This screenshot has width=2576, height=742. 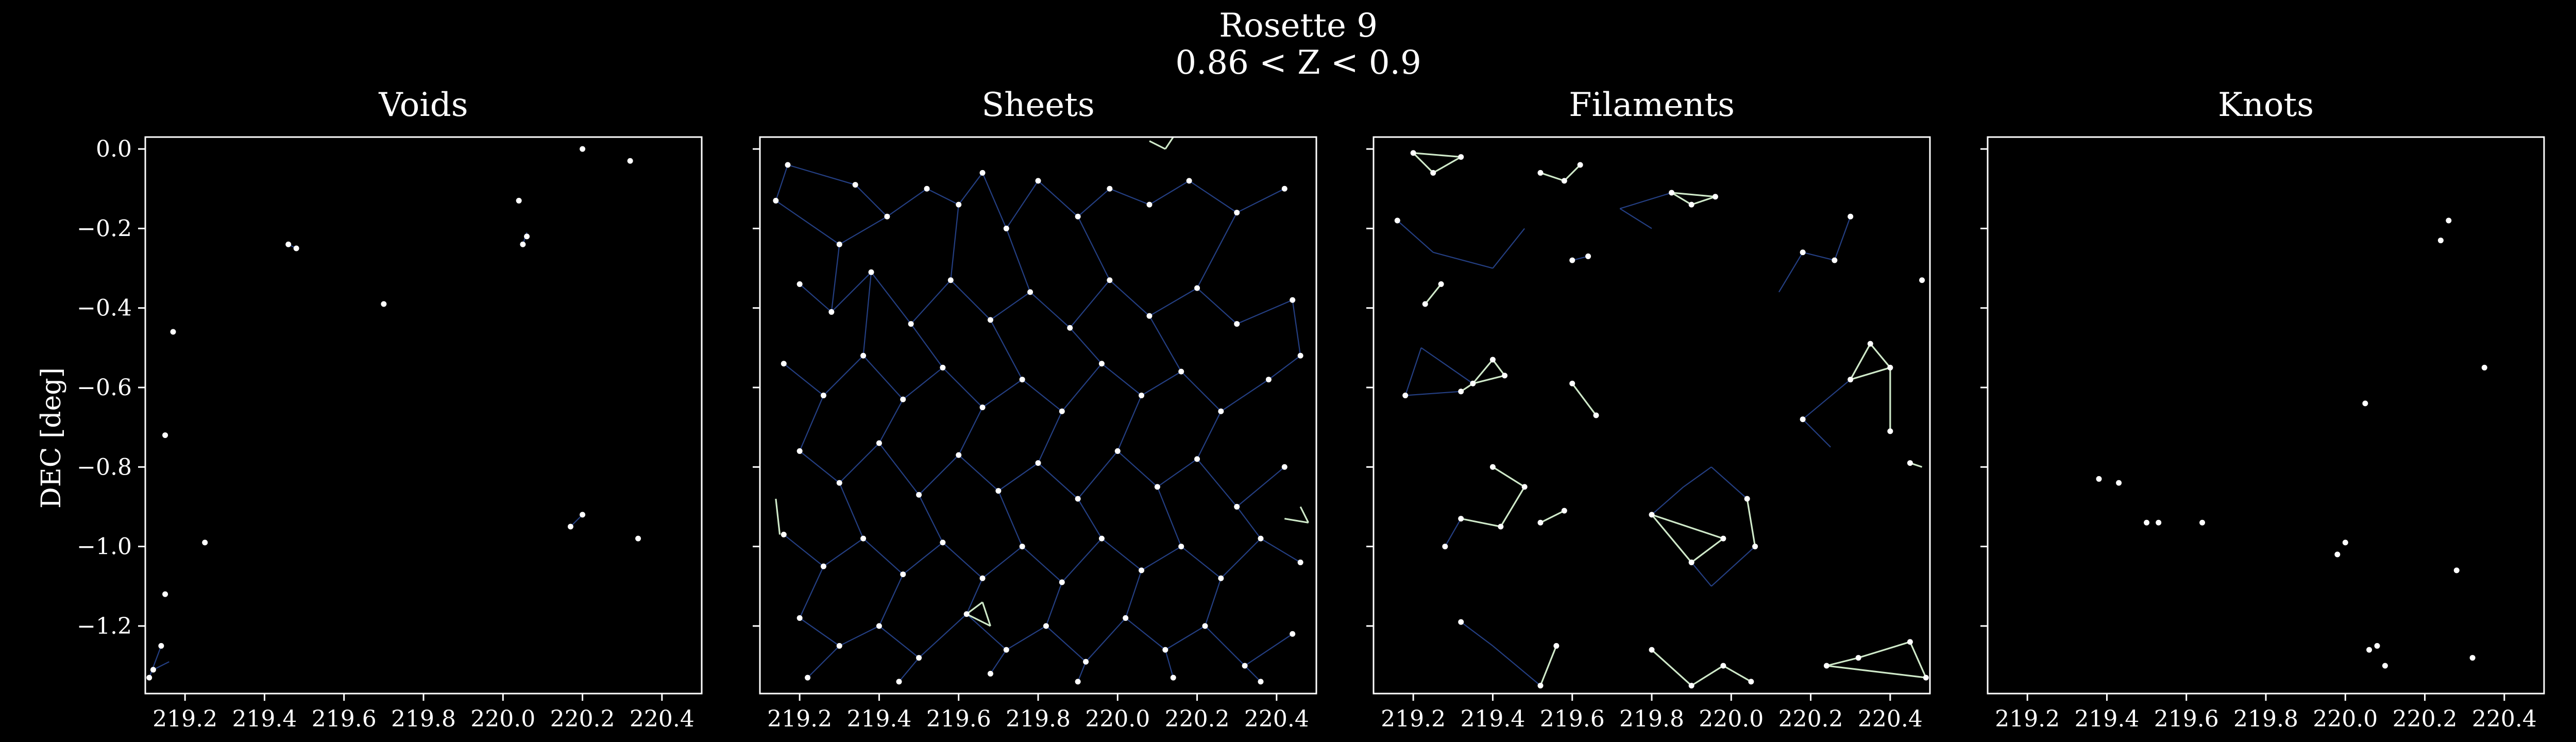 What do you see at coordinates (155, 662) in the screenshot?
I see `voids-dim-edge` at bounding box center [155, 662].